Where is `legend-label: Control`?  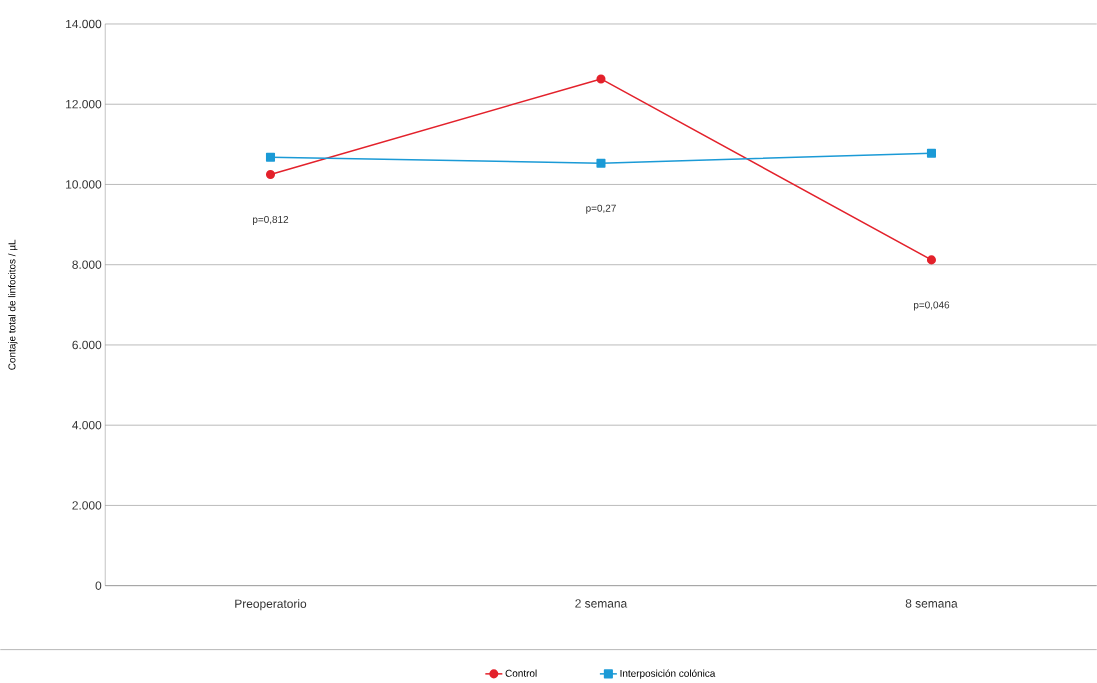
legend-label: Control is located at coordinates (521, 673).